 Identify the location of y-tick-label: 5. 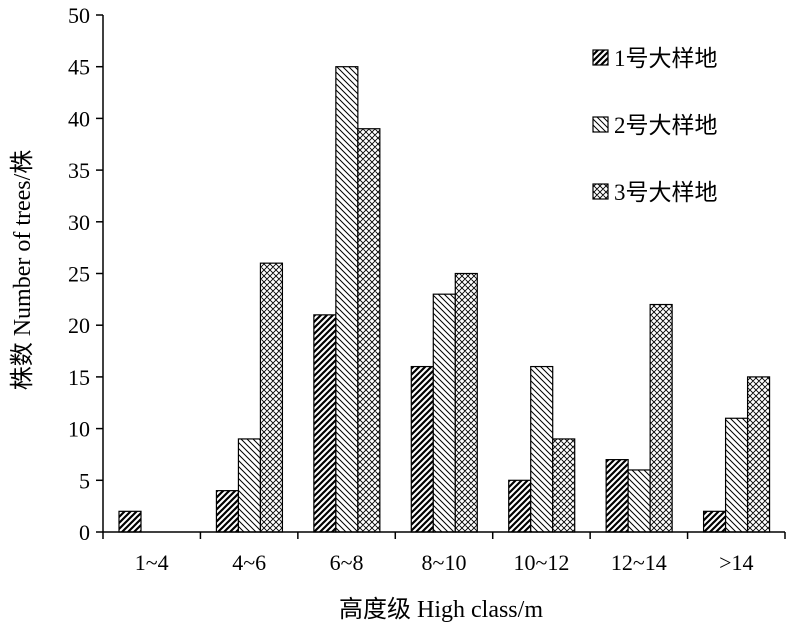
(84, 480).